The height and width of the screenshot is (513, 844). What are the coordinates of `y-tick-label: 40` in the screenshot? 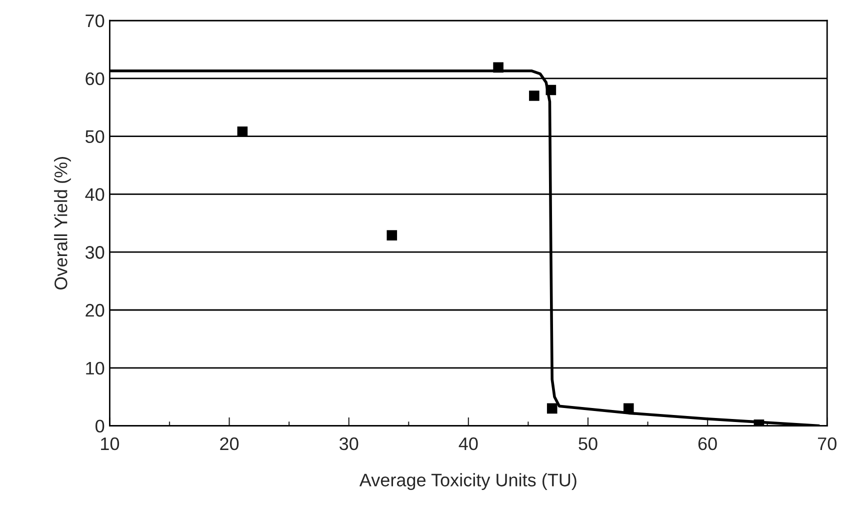 It's located at (94, 194).